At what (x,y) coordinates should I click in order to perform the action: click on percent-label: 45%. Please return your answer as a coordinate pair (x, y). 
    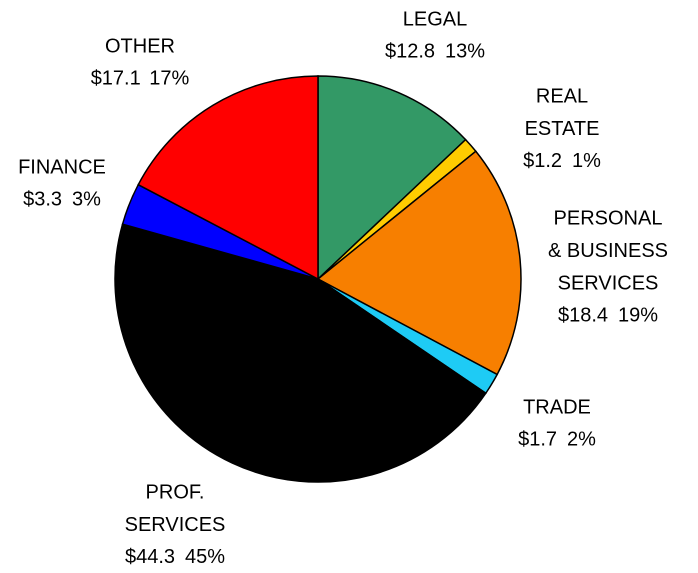
    Looking at the image, I should click on (205, 557).